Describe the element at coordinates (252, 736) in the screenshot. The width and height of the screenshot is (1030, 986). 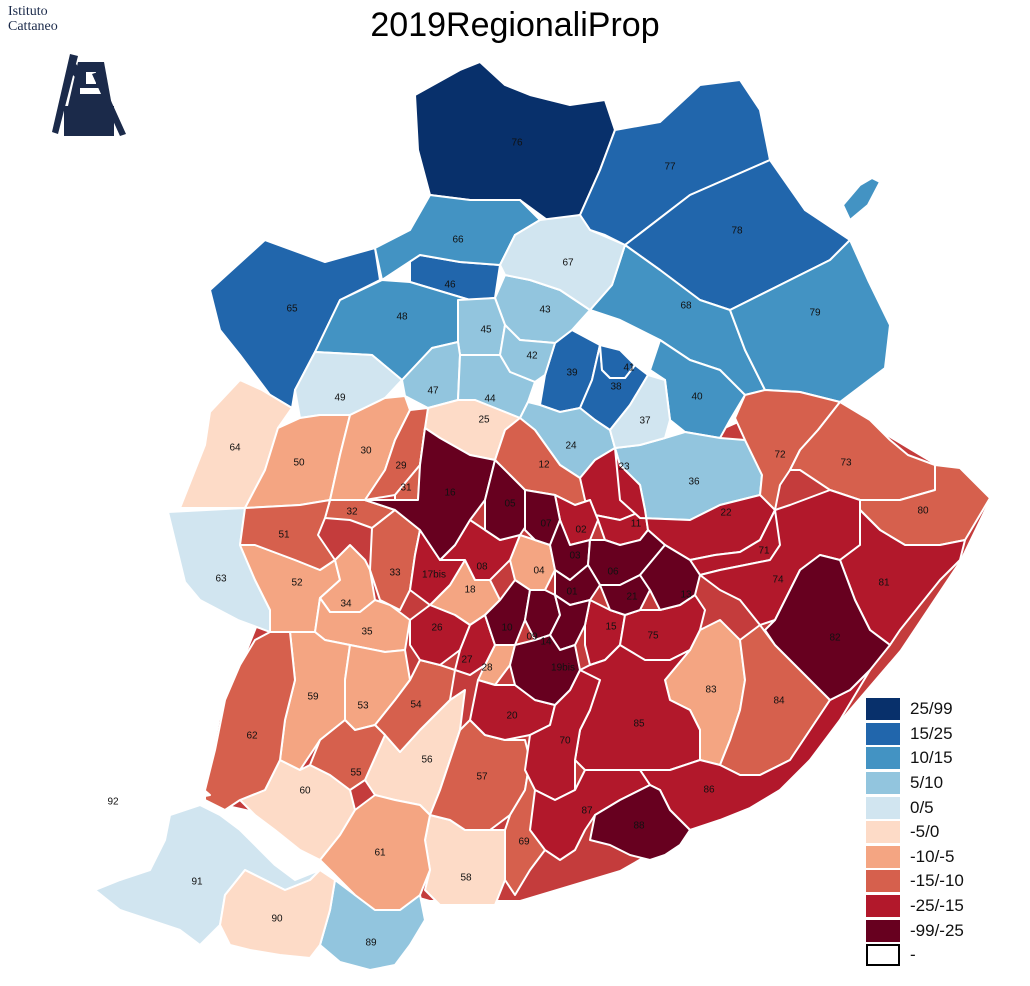
I see `zone-label-62: 62` at that location.